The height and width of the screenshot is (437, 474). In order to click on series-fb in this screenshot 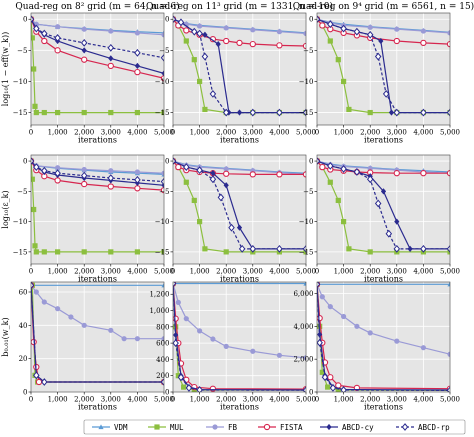, I will do `click(383, 319)`.